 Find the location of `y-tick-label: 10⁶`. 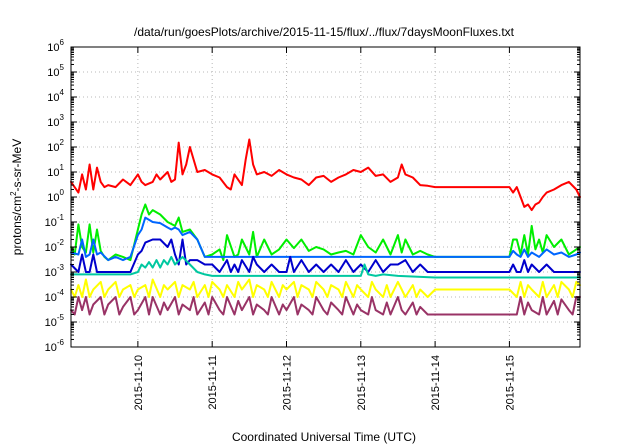

y-tick-label: 10⁶ is located at coordinates (55, 46).